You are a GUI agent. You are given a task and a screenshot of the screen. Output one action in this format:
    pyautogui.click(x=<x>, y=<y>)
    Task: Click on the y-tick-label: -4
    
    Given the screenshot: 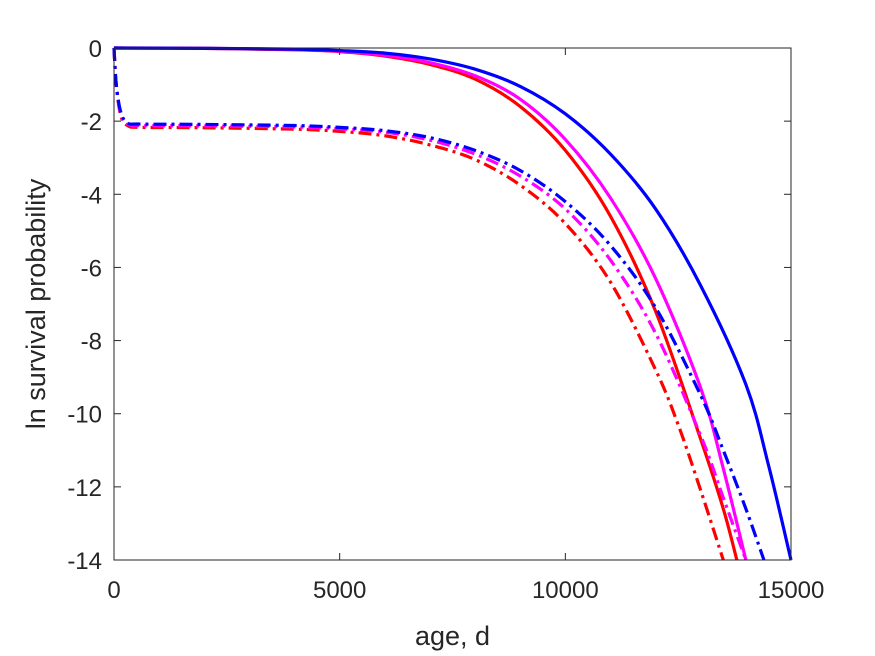 What is the action you would take?
    pyautogui.click(x=91, y=195)
    